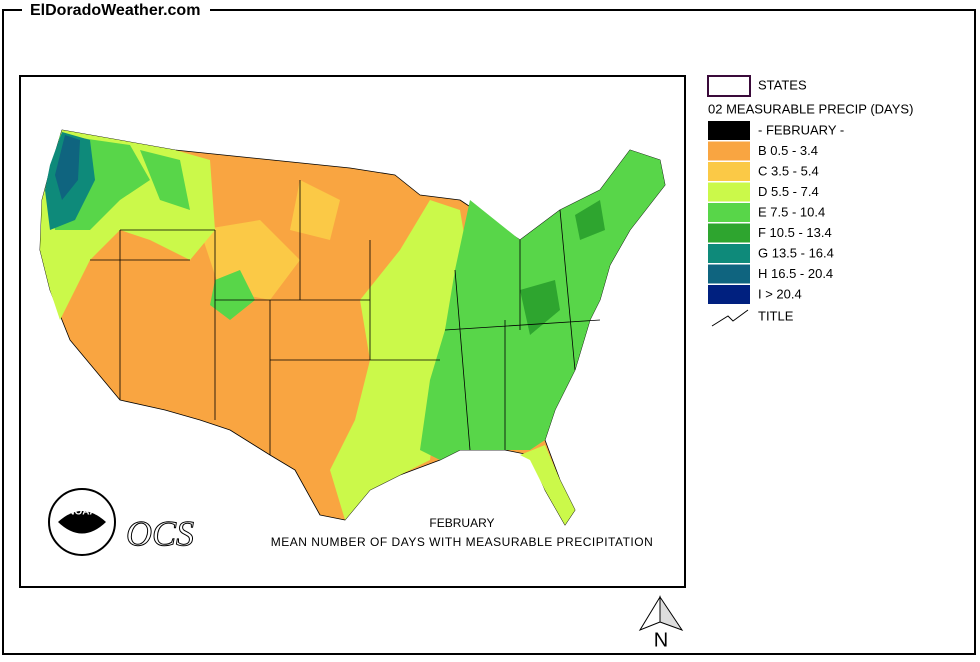 The image size is (980, 662). Describe the element at coordinates (788, 170) in the screenshot. I see `legend-label: C 3.5 - 5.4` at that location.